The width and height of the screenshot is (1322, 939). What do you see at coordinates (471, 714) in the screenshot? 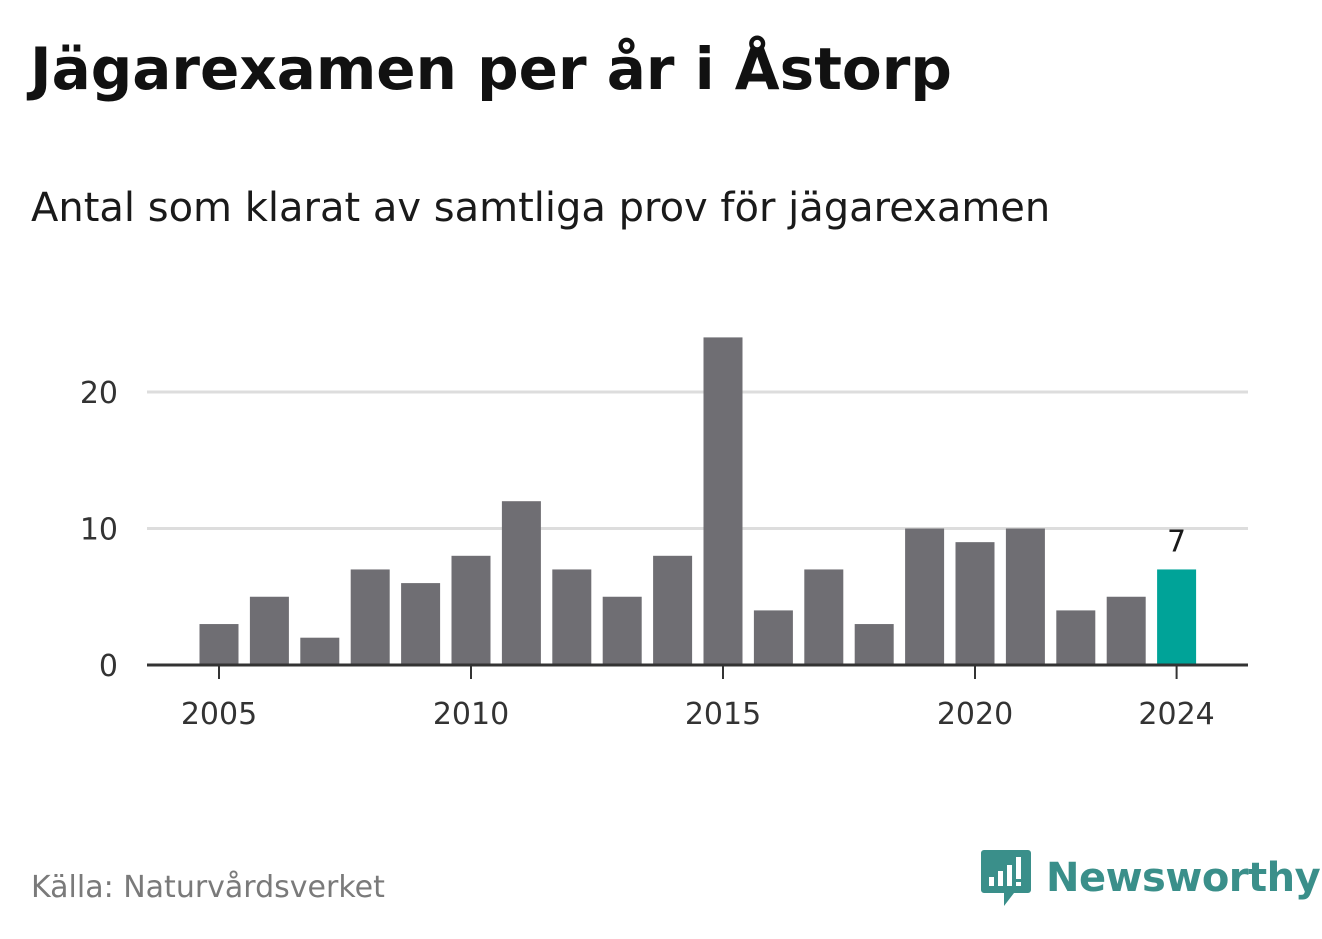
I see `x-tick-label: 2010` at bounding box center [471, 714].